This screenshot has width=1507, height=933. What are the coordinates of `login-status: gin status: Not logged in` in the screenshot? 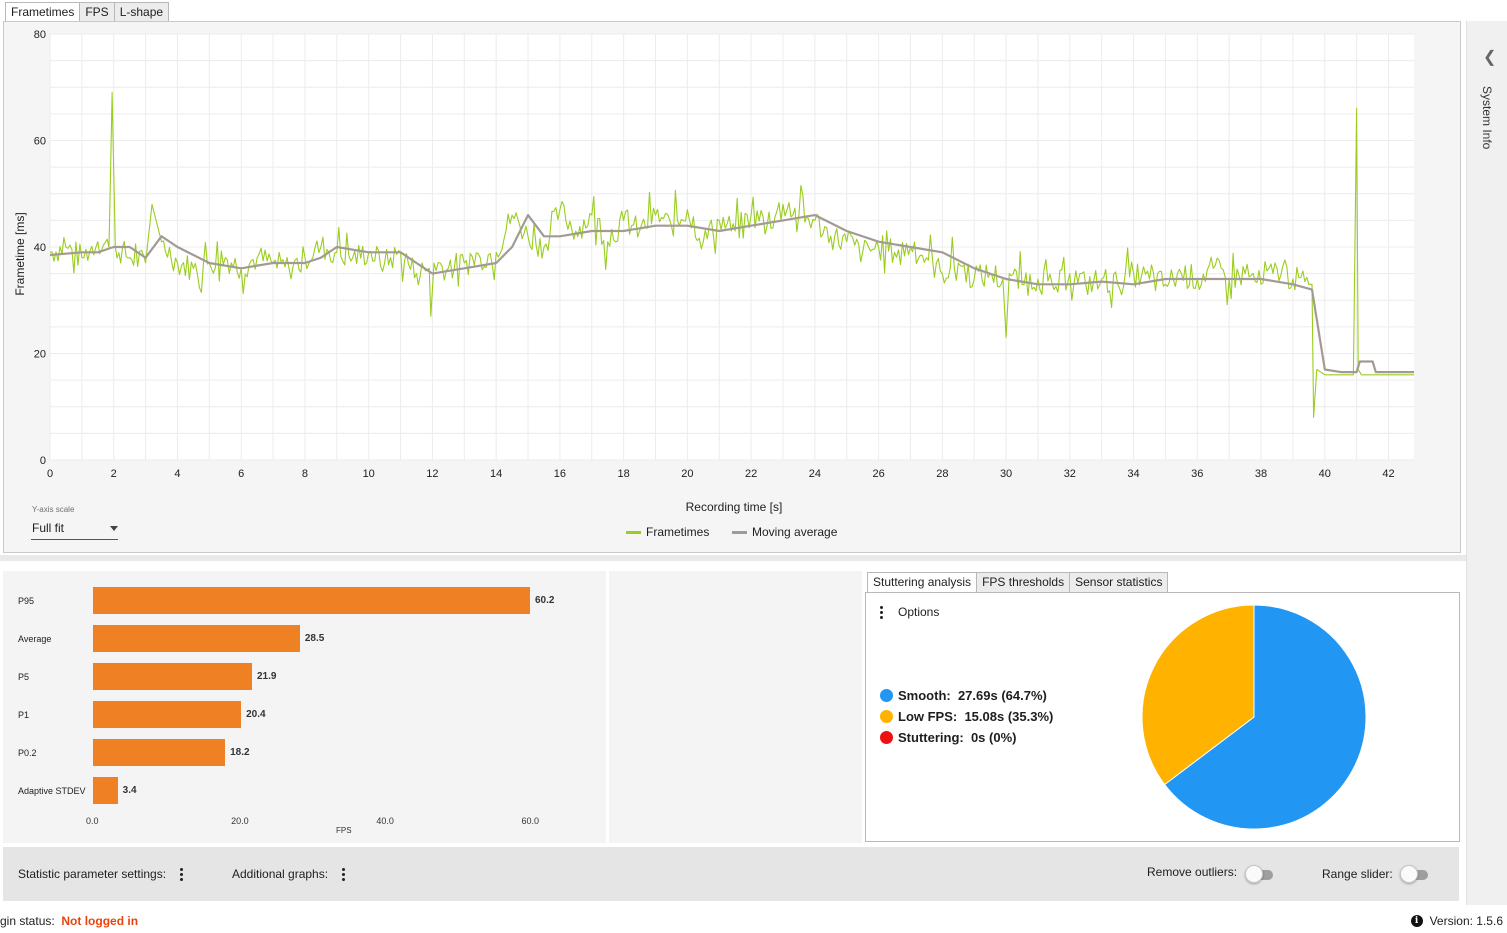 It's located at (69, 921).